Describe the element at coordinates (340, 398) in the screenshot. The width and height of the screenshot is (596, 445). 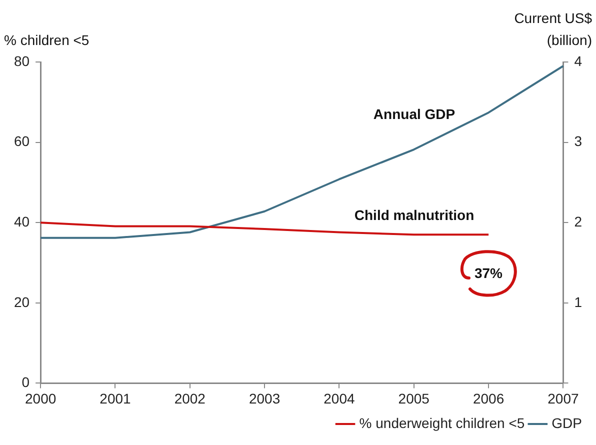
I see `x-tick-label: 2004` at that location.